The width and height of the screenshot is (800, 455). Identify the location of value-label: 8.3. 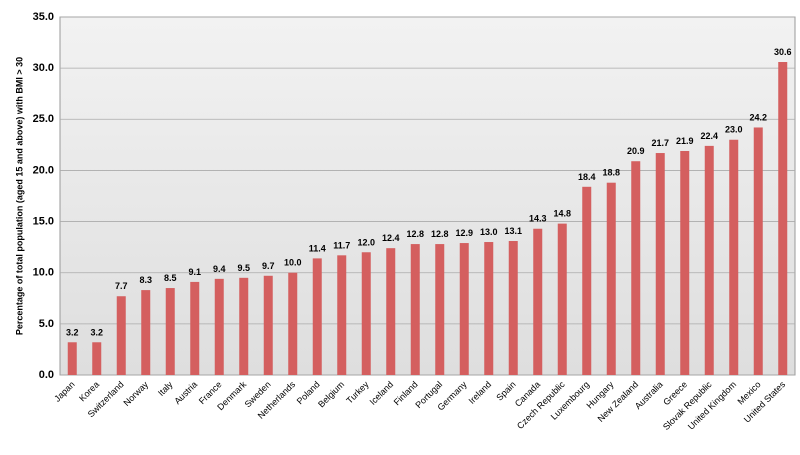
(145, 280).